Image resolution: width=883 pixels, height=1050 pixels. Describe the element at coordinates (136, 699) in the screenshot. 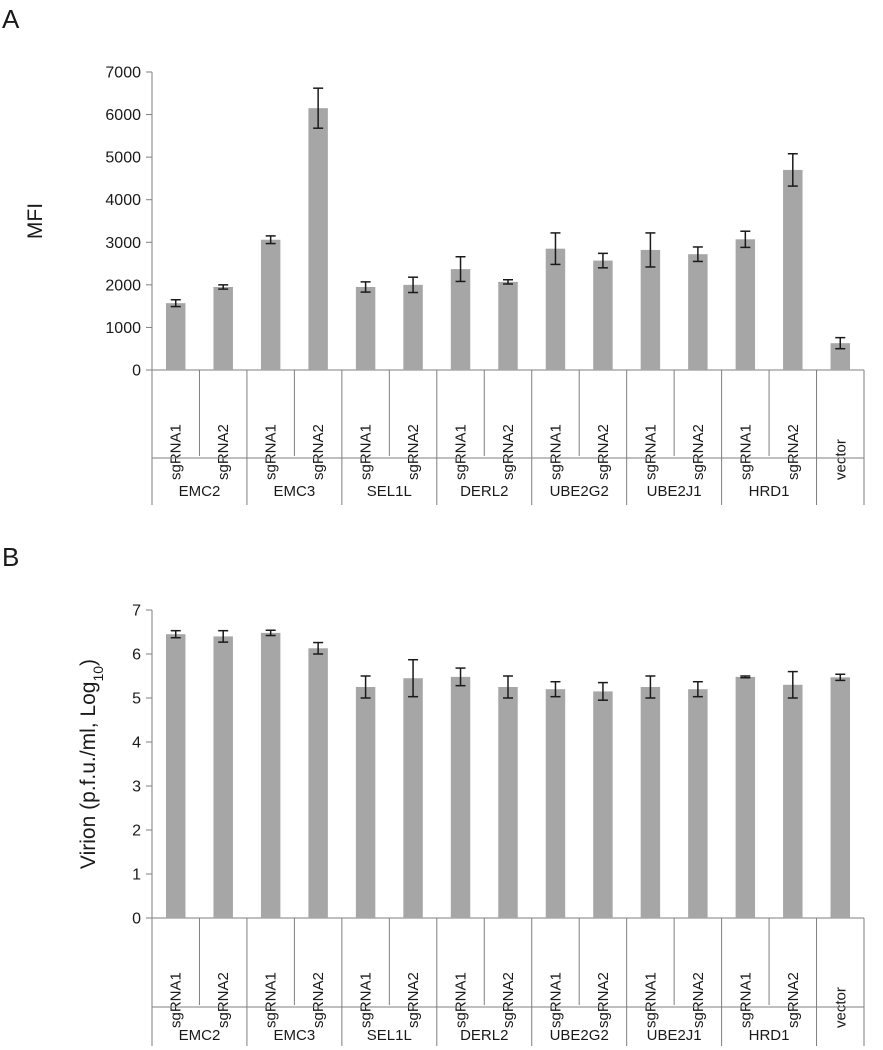

I see `y-tick-label: 5` at that location.